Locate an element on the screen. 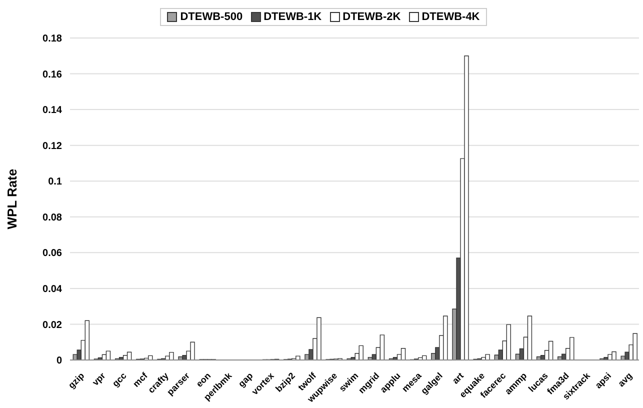 This screenshot has width=643, height=408. x-tick-label: gap is located at coordinates (246, 379).